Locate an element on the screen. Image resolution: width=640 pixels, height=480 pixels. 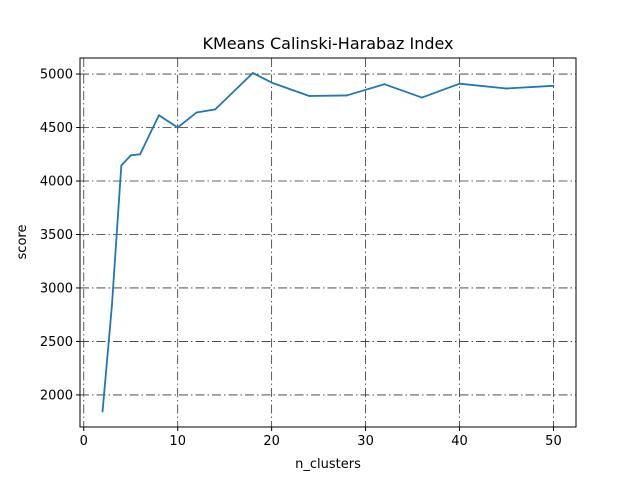
x-tick-label: 50 is located at coordinates (553, 441).